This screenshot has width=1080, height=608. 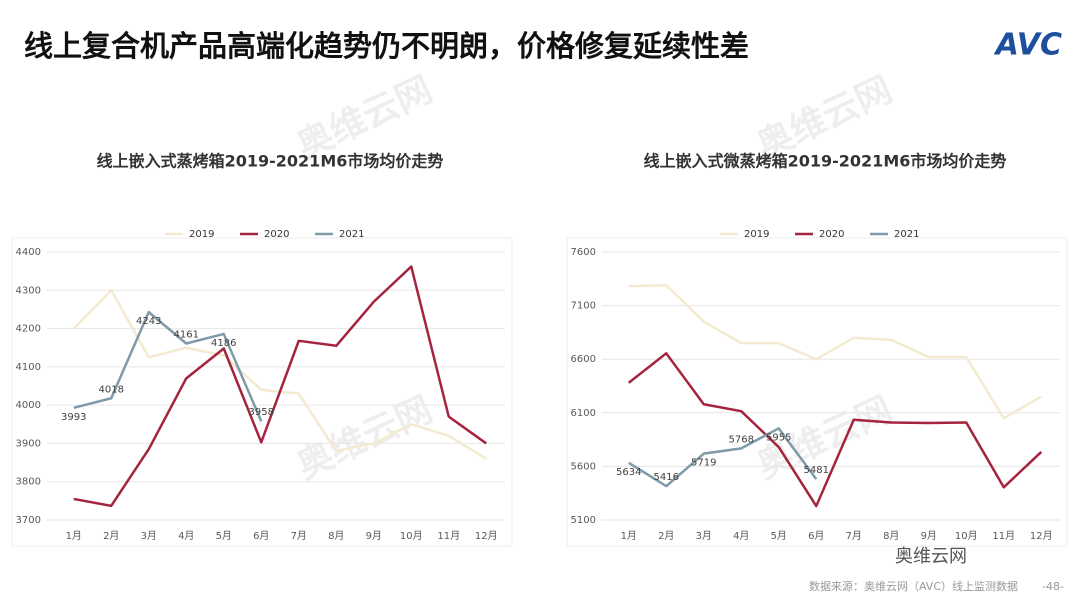 I want to click on y-tick-label: 5100, so click(x=583, y=520).